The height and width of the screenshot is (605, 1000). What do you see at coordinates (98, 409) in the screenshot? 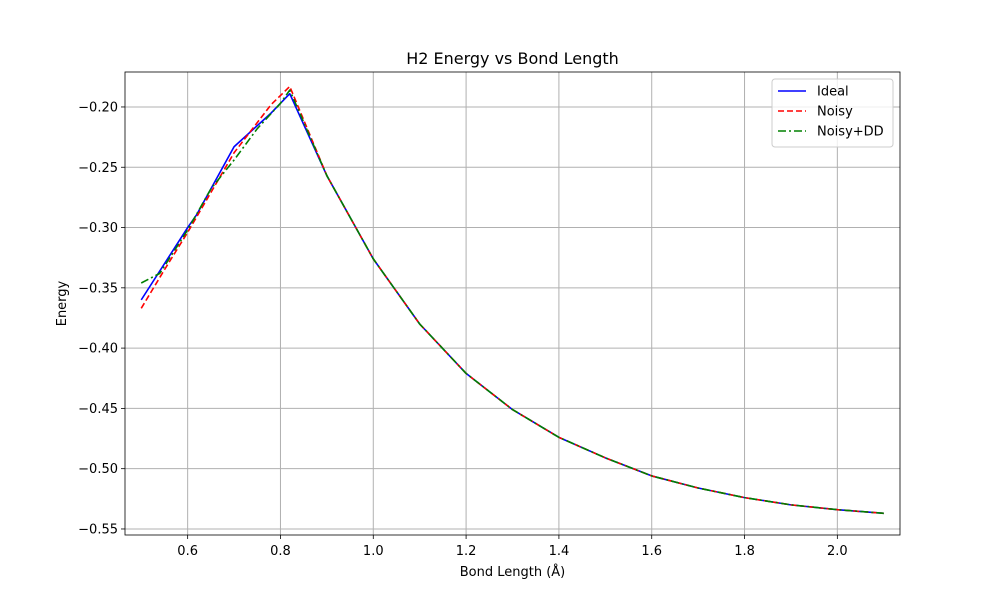
I see `y-tick-label: −0.45` at bounding box center [98, 409].